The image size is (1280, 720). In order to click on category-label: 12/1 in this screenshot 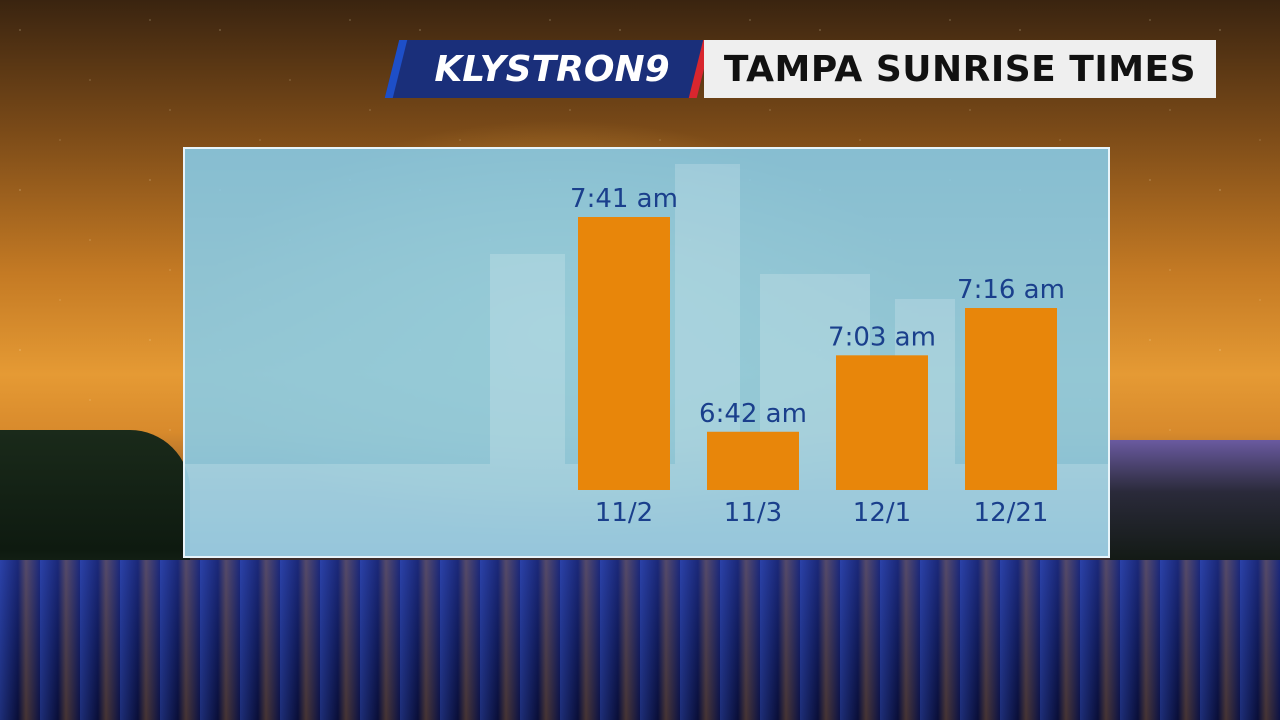, I will do `click(882, 513)`.